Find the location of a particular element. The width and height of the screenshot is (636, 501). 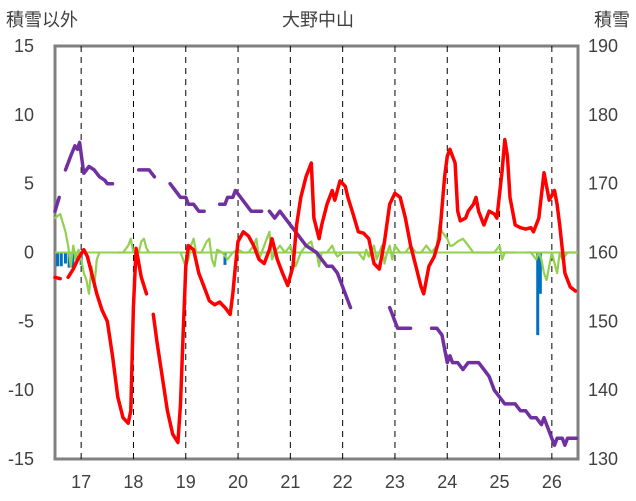

y-right-tick-label: 170 is located at coordinates (603, 184).